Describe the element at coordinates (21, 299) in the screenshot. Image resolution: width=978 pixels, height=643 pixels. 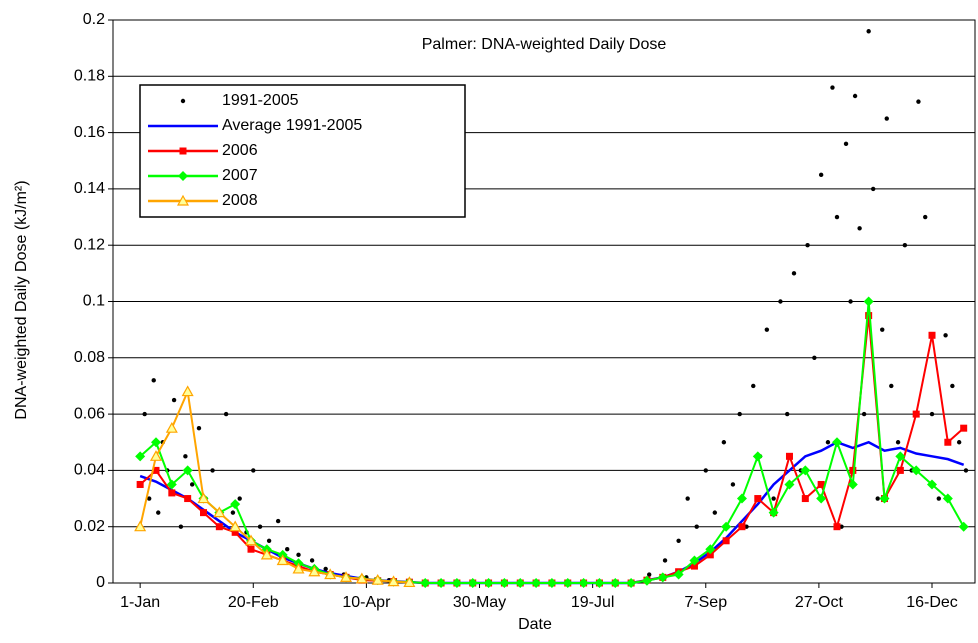
I see `y-axis-label: DNA-weighted Daily Dose (kJ/m²)` at that location.